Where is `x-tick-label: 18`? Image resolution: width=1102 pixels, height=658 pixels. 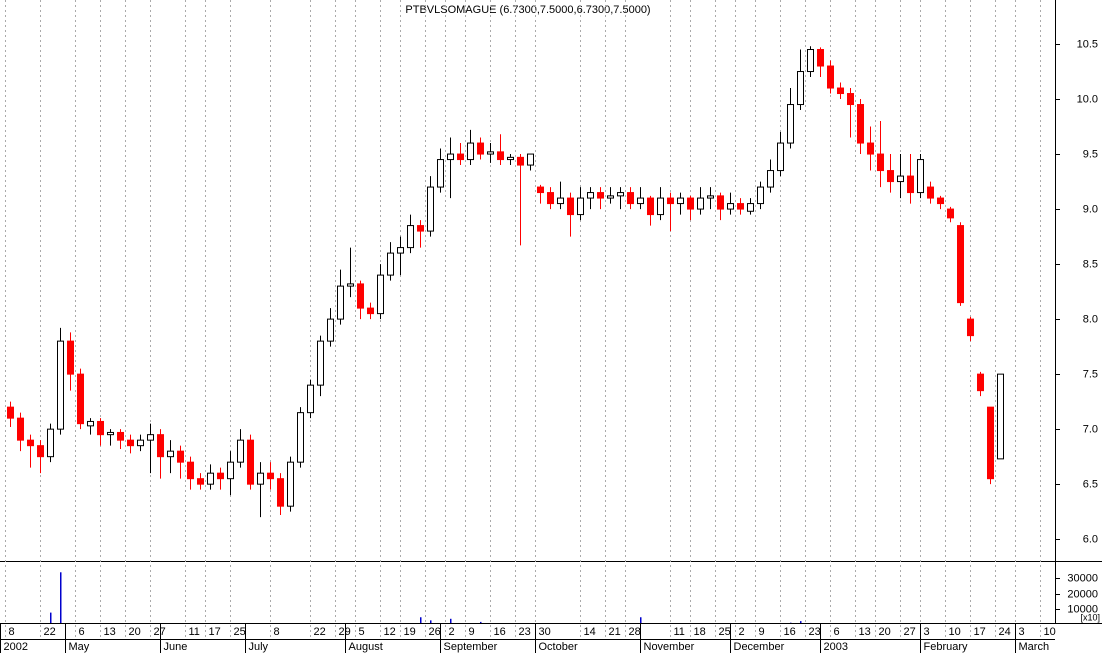
x-tick-label: 18 is located at coordinates (700, 632).